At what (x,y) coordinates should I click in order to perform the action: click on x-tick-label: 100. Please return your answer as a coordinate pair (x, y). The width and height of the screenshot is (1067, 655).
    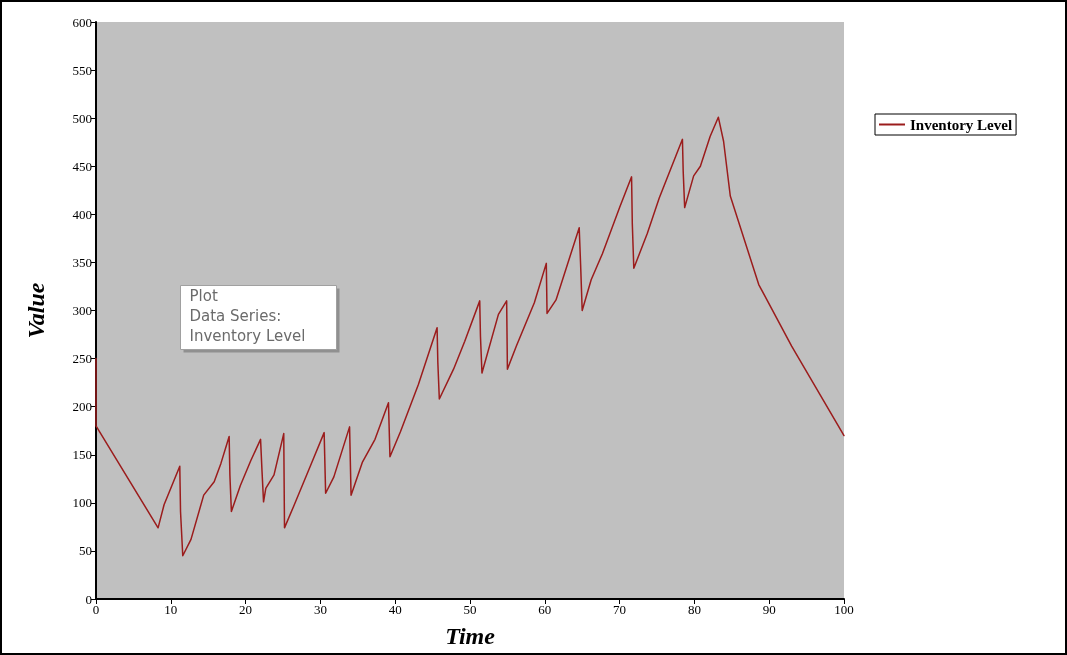
    Looking at the image, I should click on (844, 609).